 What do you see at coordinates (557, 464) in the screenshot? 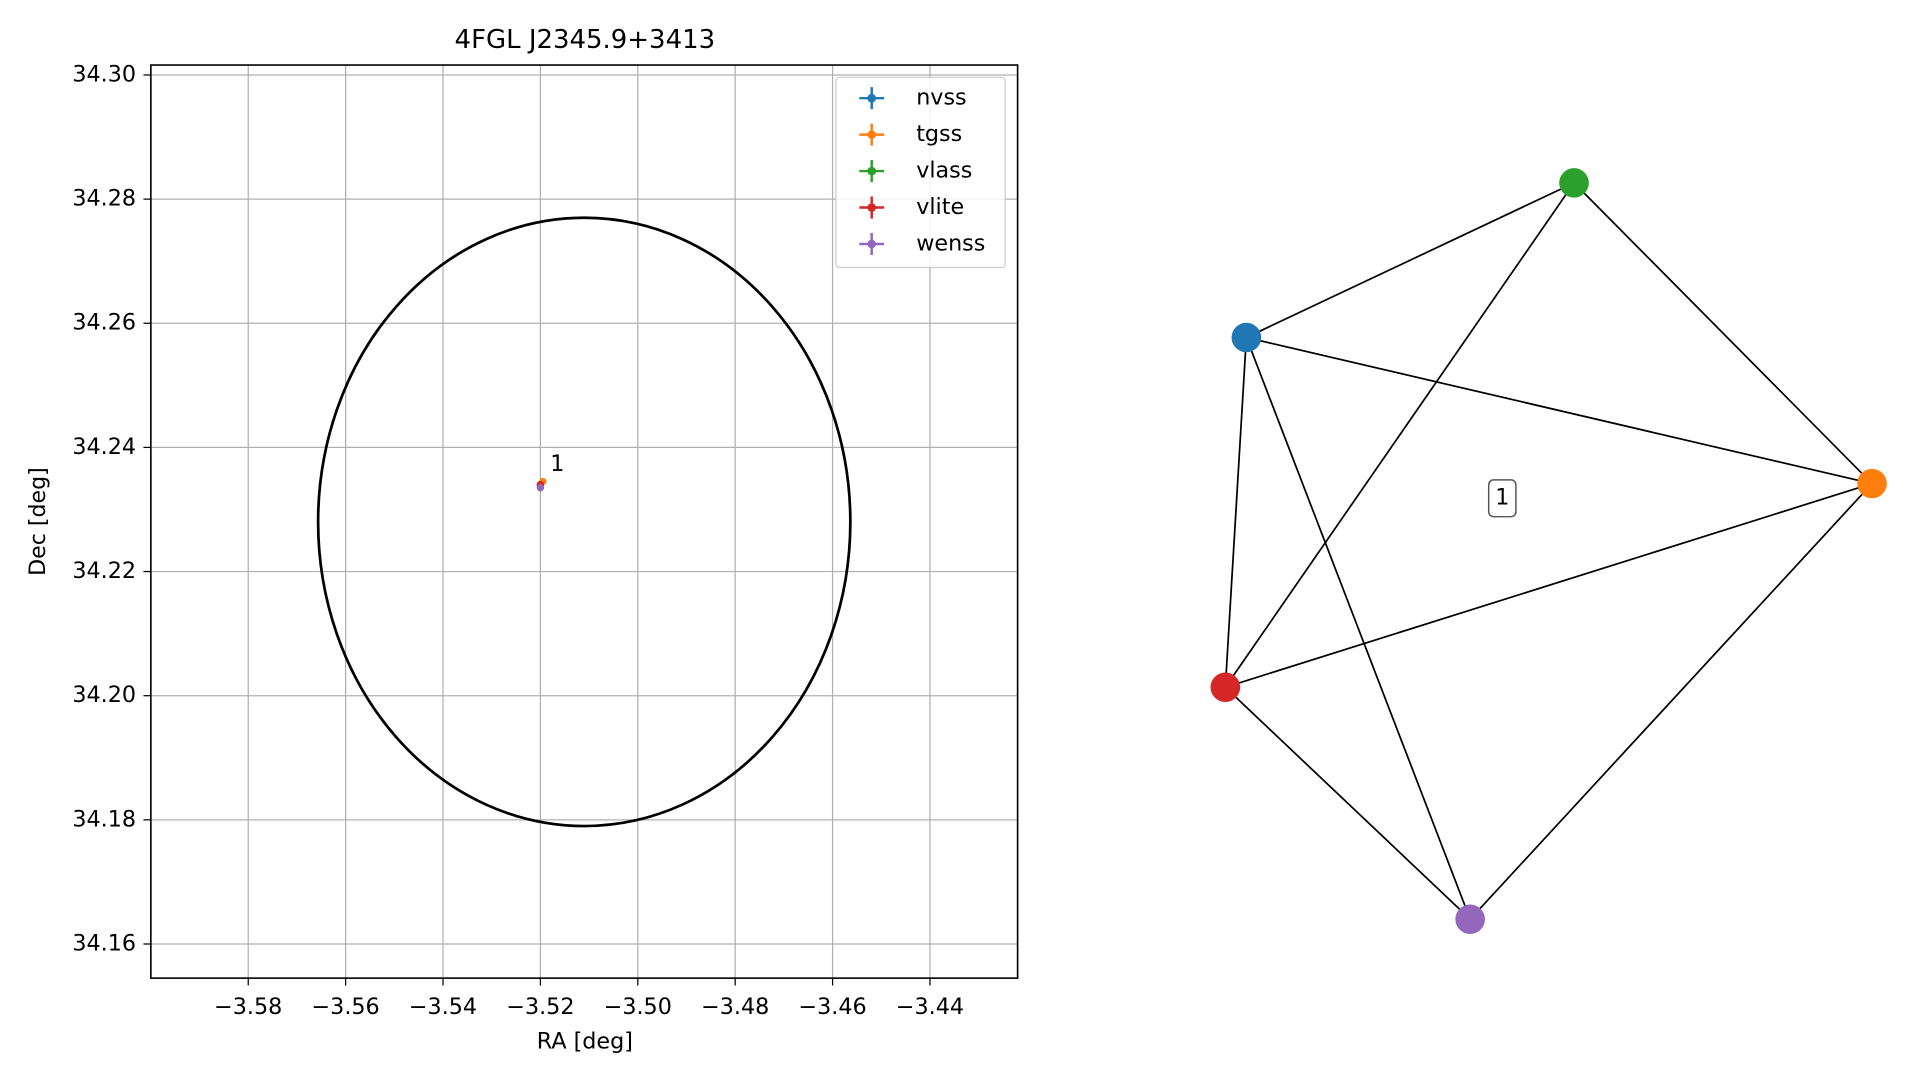
I see `annotation: 1` at bounding box center [557, 464].